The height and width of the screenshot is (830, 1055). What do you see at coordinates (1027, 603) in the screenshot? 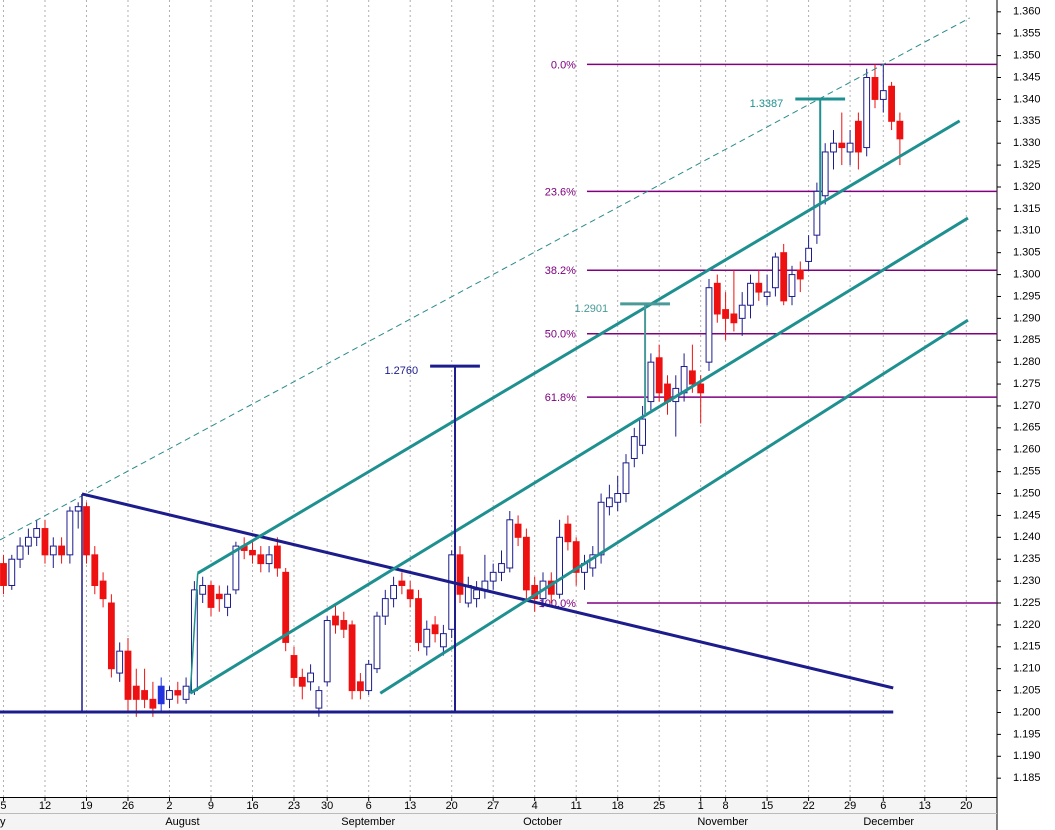
I see `y-tick-label: 1.225` at bounding box center [1027, 603].